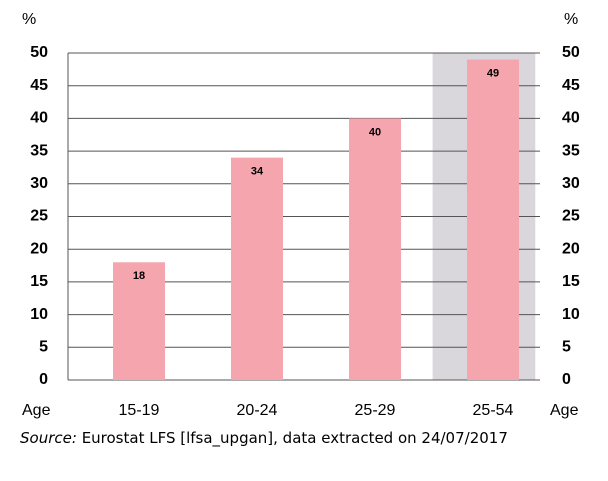  I want to click on y-tick-label: 40, so click(39, 118).